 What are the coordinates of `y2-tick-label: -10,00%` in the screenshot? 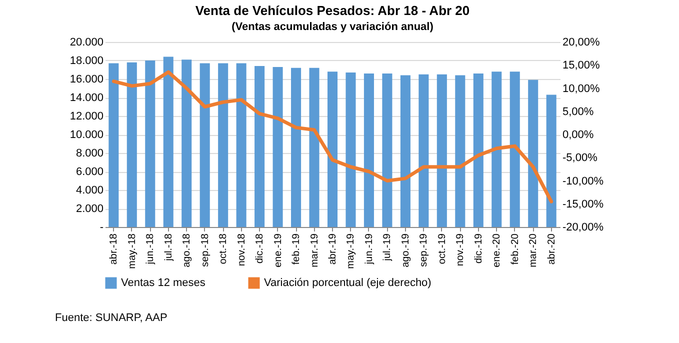 It's located at (583, 181).